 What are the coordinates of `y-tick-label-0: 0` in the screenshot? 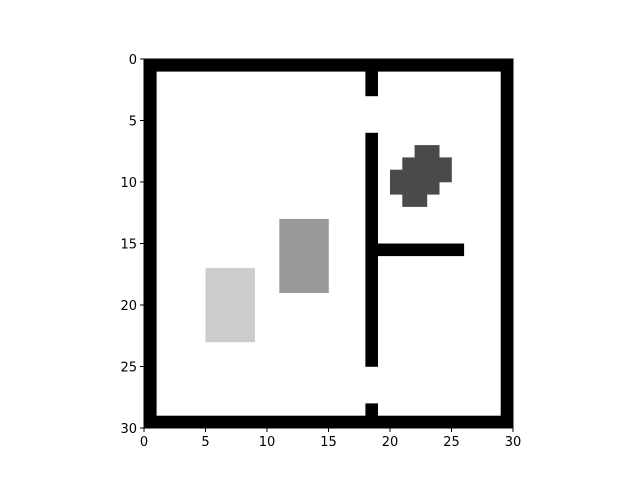 It's located at (133, 60).